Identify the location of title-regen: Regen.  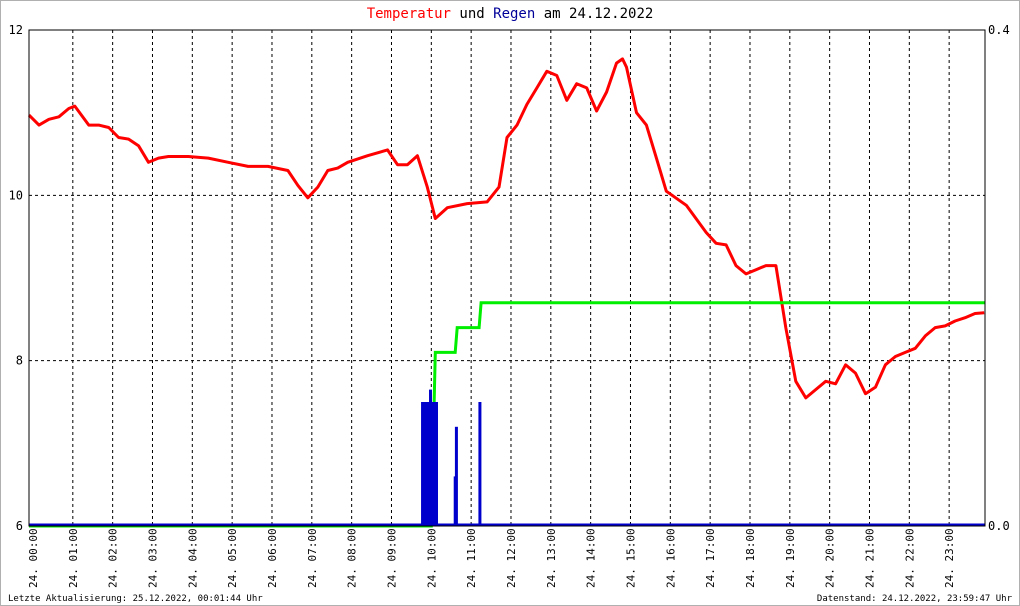
(514, 14).